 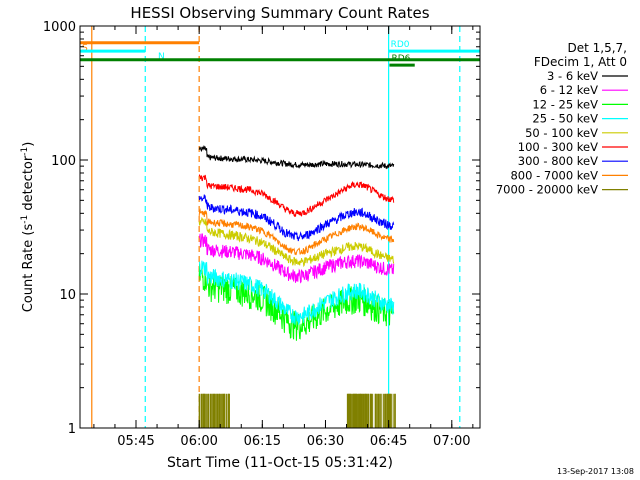 I want to click on legend-label: 6 - 12 keV, so click(x=569, y=90).